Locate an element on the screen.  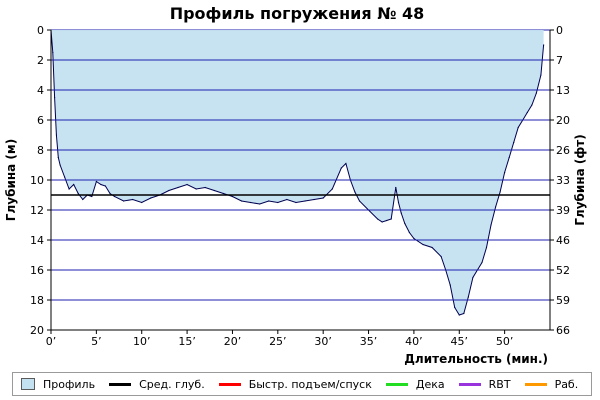
x-tick-label: 25’ is located at coordinates (278, 341).